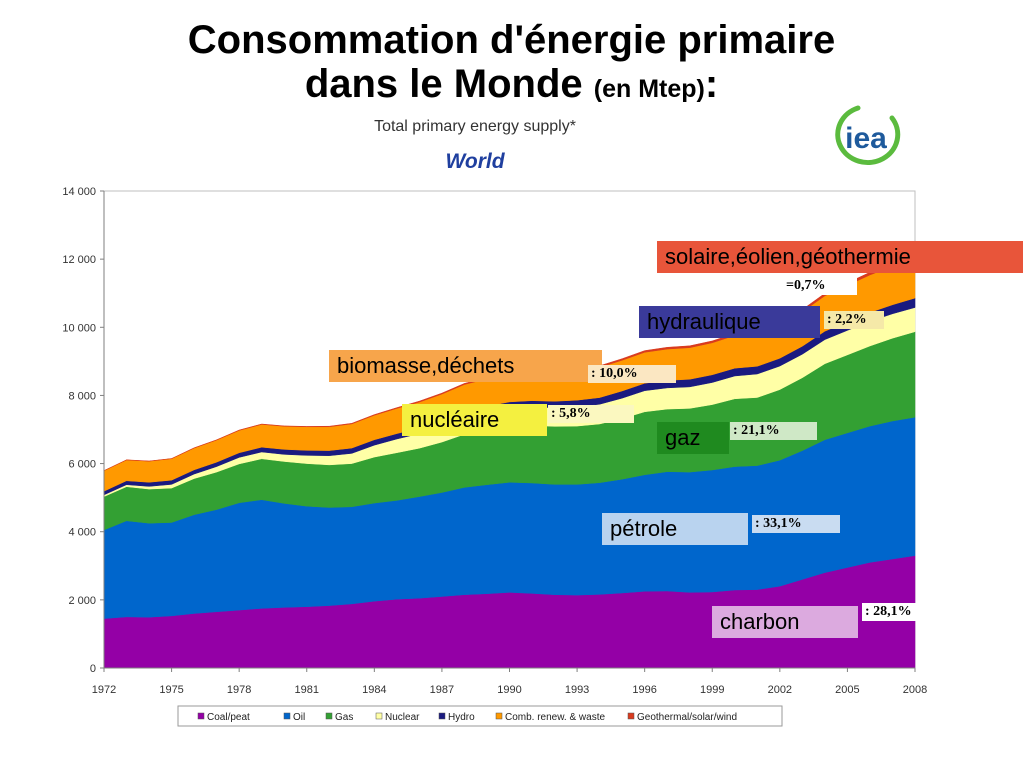  What do you see at coordinates (675, 529) in the screenshot?
I see `annotation-label-oil: pétrole` at bounding box center [675, 529].